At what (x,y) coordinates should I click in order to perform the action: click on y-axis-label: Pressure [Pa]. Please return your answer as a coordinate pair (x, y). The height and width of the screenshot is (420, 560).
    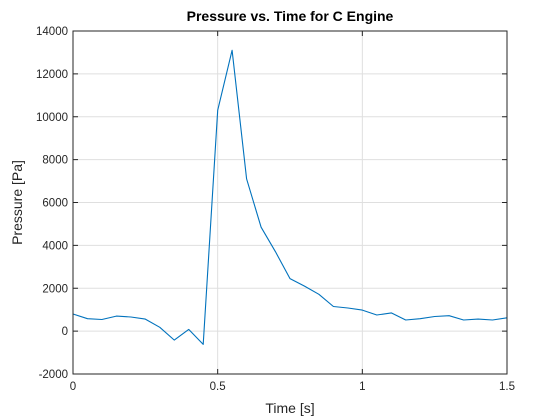
    Looking at the image, I should click on (17, 202).